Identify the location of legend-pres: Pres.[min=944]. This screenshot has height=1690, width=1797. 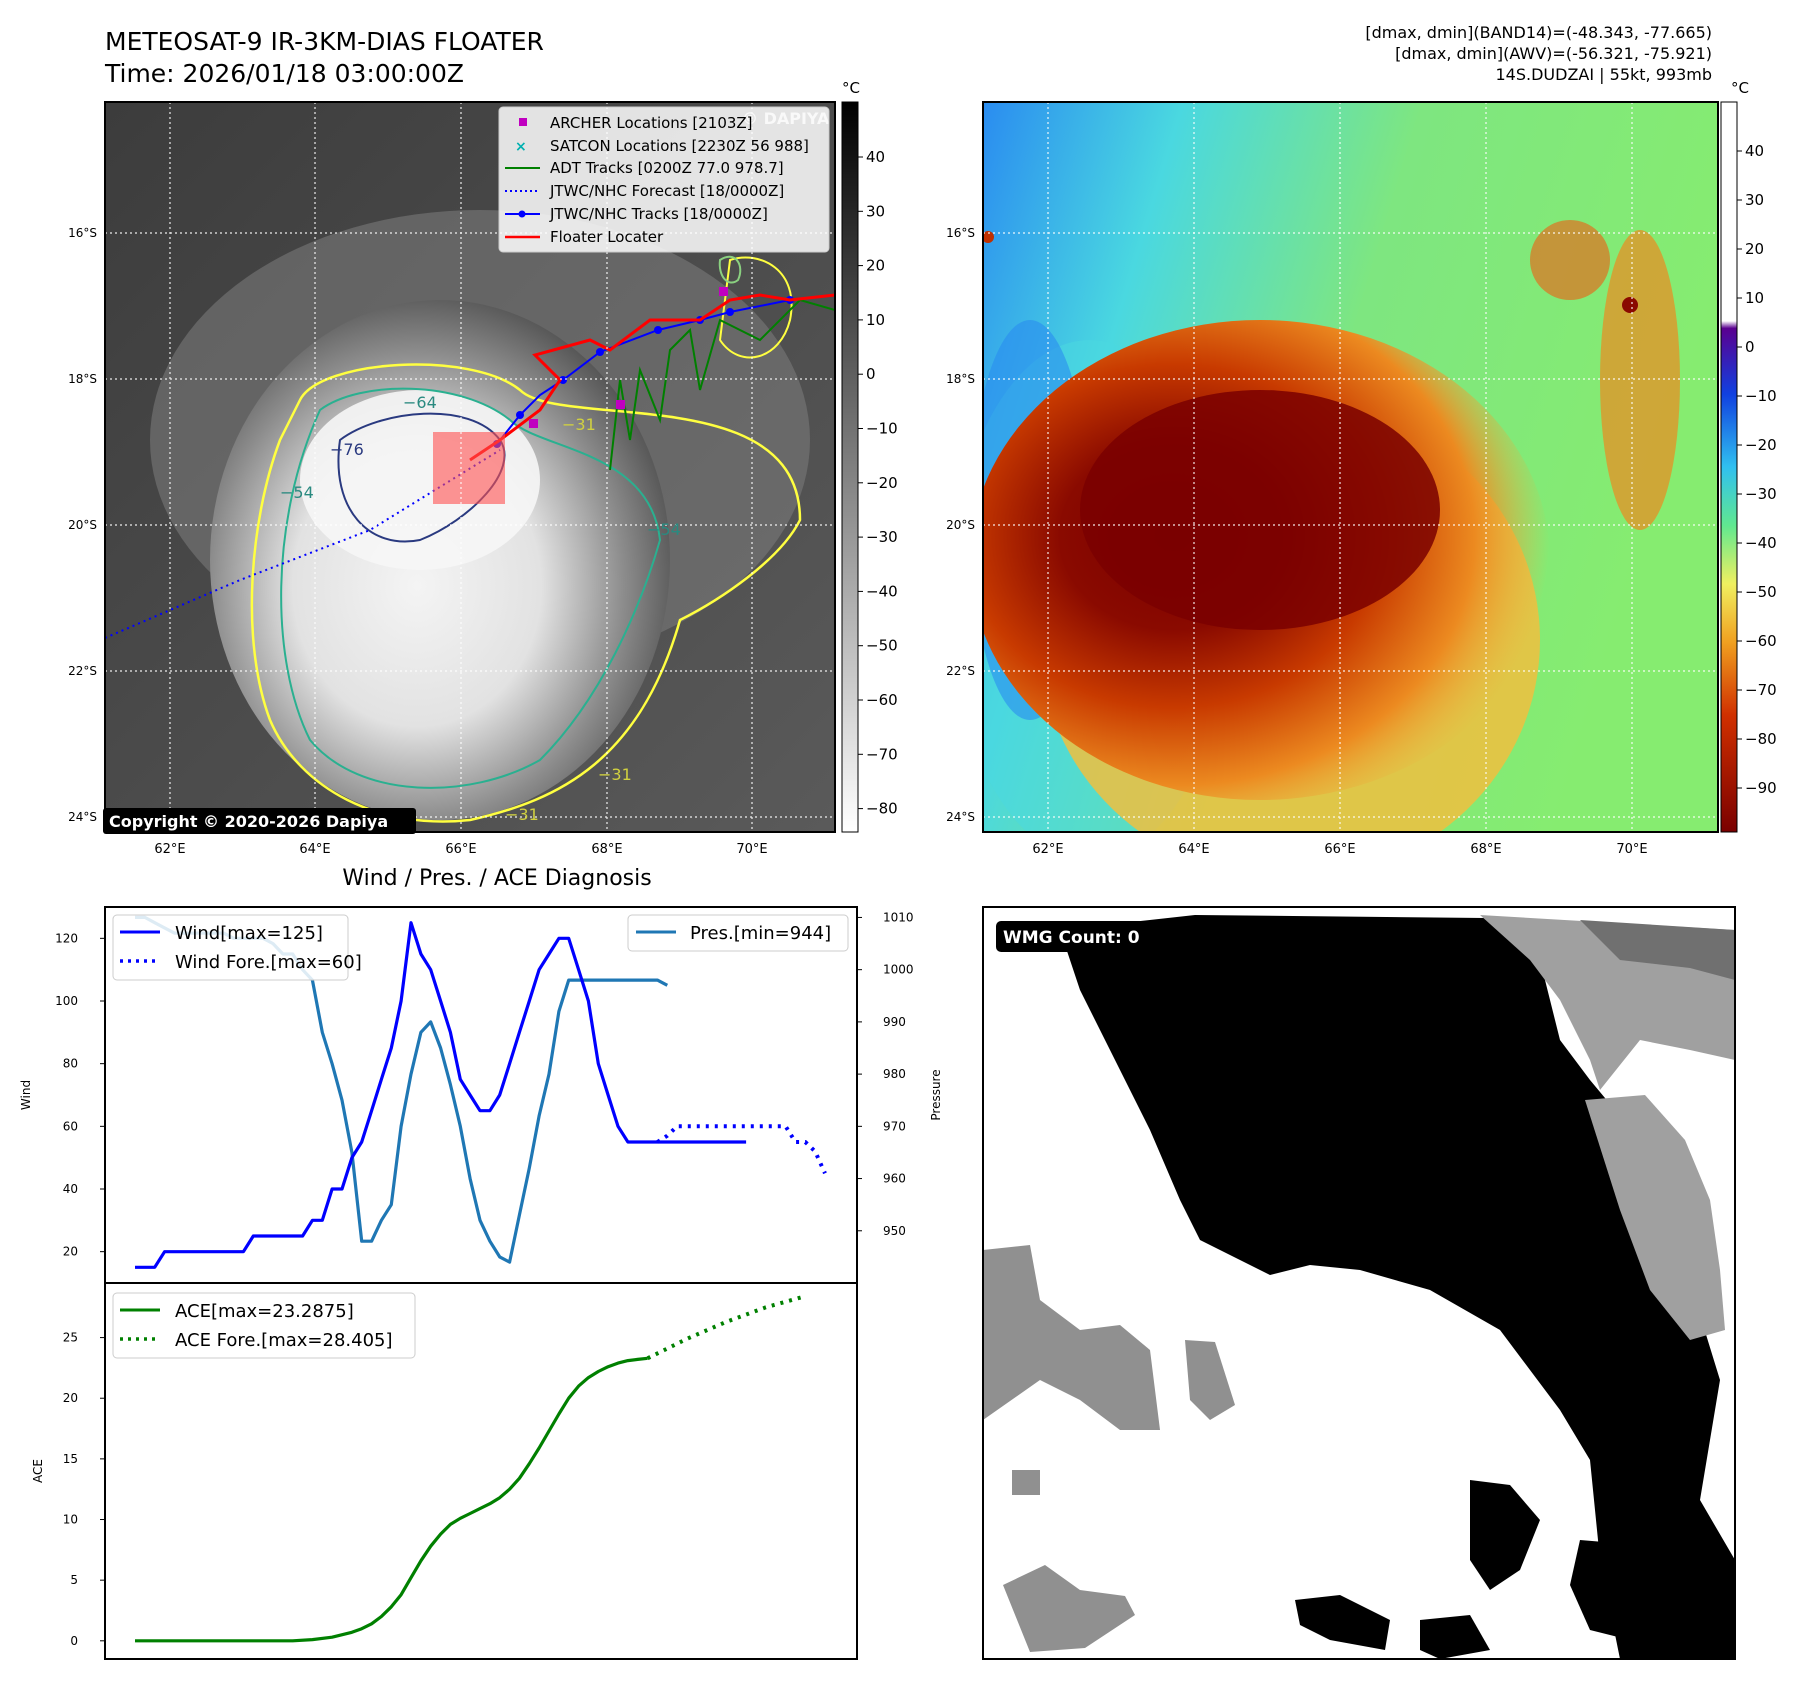
(760, 933).